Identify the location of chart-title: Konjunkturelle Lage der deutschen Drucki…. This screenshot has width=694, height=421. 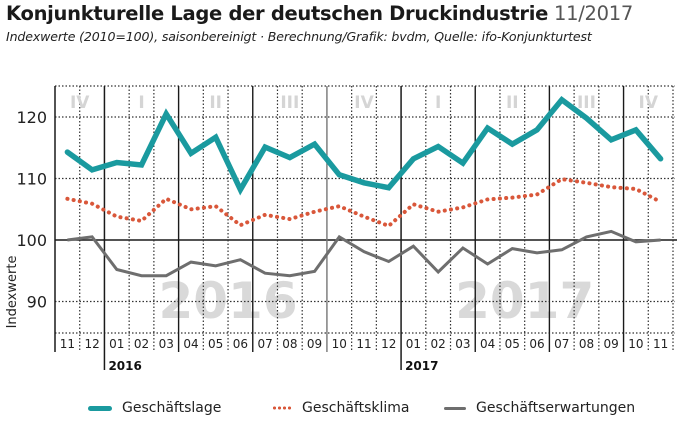
(319, 13).